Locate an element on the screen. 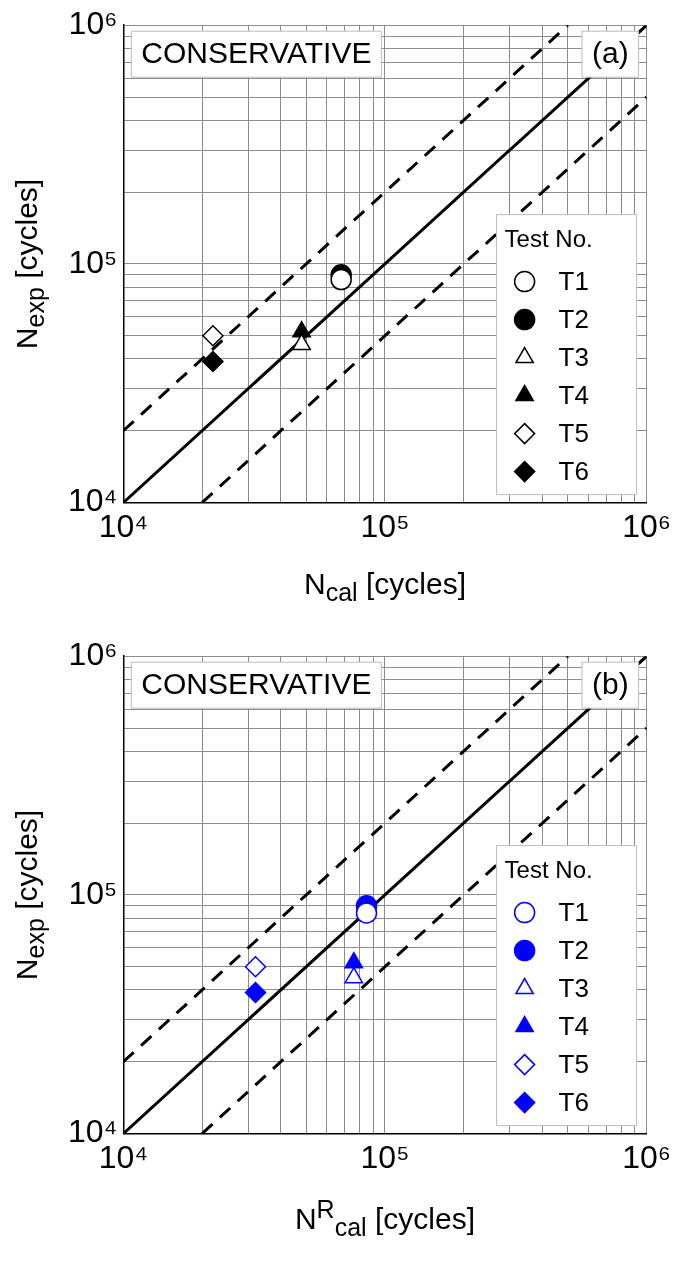  x-axis-title: N$_{cal}$ [cycles] is located at coordinates (384, 587).